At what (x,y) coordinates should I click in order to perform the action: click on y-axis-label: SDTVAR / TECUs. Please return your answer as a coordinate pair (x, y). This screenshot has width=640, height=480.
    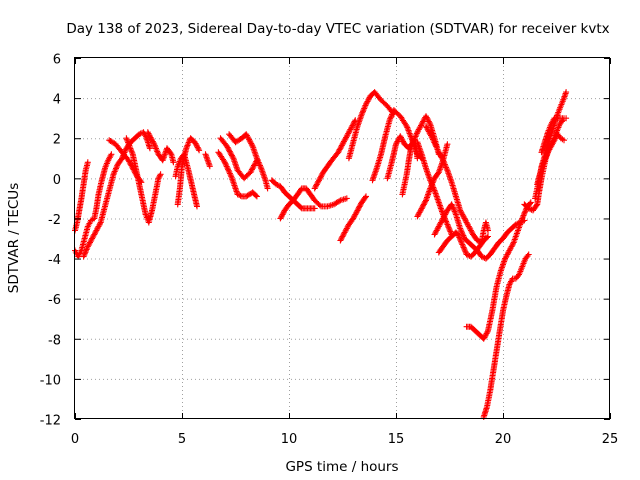
    Looking at the image, I should click on (14, 238).